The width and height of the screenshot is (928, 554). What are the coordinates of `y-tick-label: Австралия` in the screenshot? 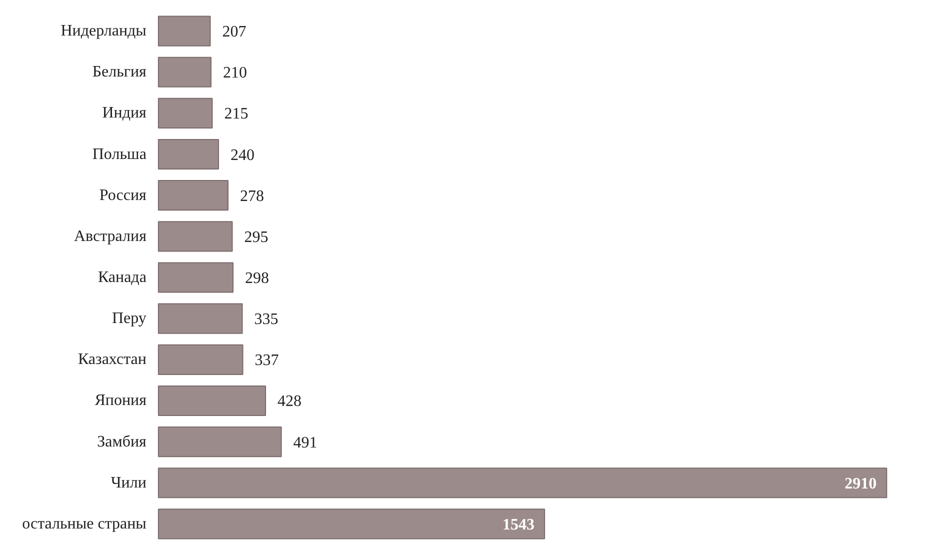 It's located at (111, 236).